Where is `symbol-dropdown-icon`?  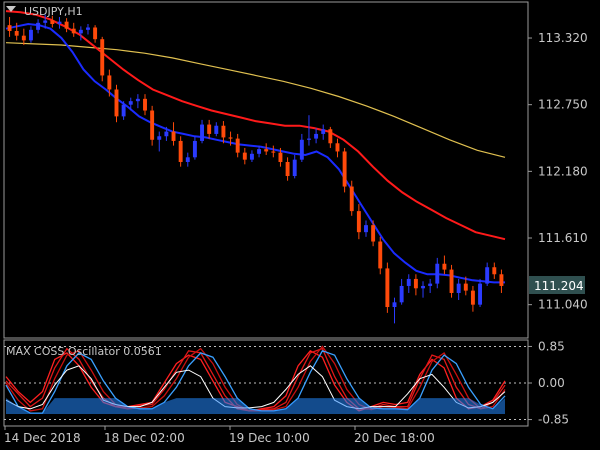
symbol-dropdown-icon is located at coordinates (11, 9).